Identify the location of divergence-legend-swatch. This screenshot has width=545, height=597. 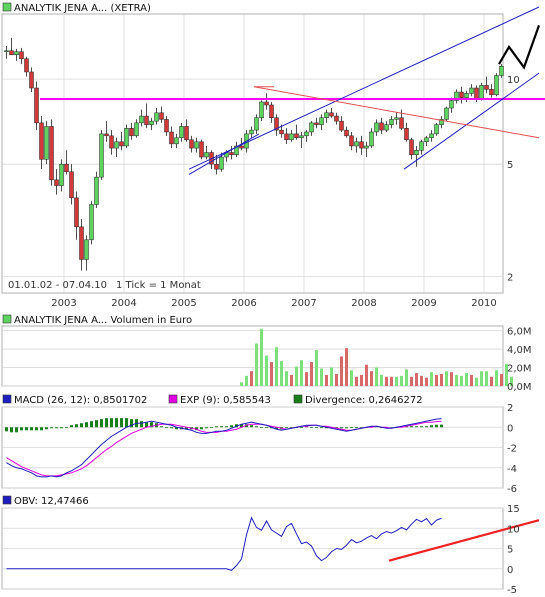
(298, 399).